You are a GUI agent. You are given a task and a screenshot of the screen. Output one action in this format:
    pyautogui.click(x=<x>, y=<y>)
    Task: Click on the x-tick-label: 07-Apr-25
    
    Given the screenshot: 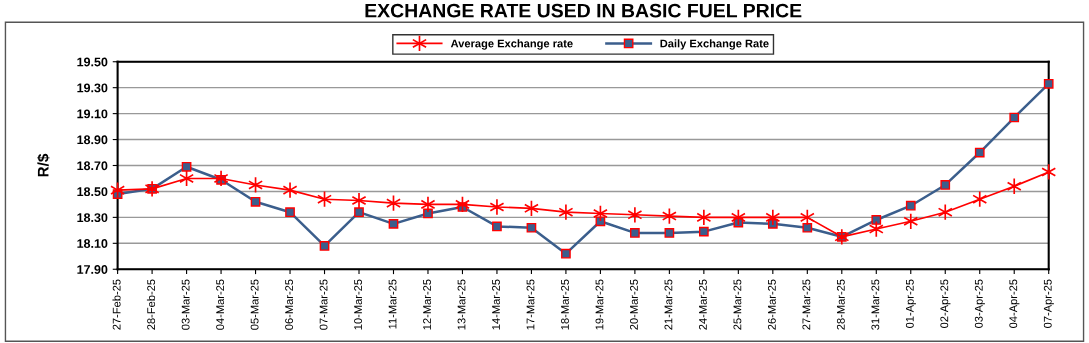 What is the action you would take?
    pyautogui.click(x=1048, y=303)
    